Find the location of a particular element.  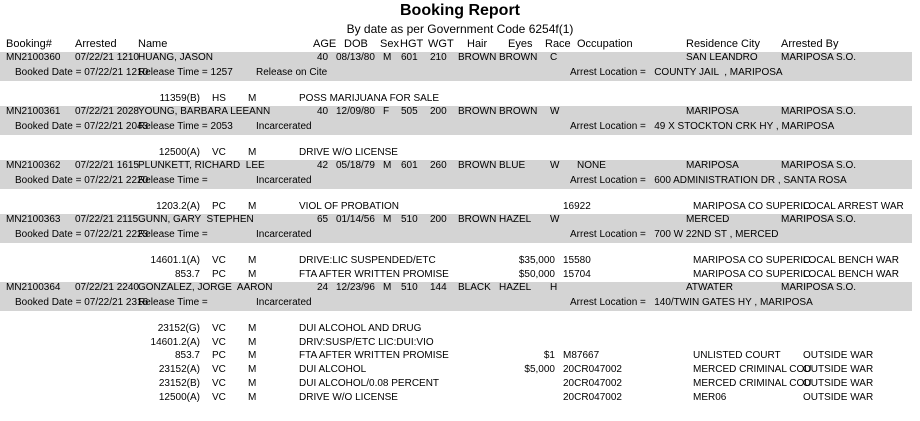

residence-city: ATWATER is located at coordinates (710, 287).